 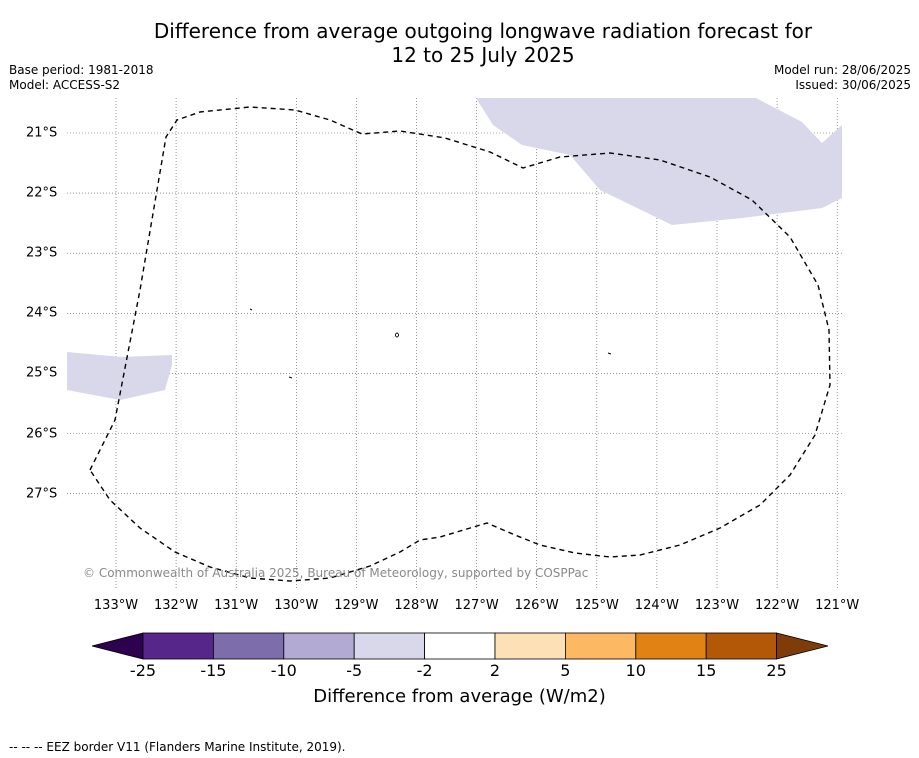 What do you see at coordinates (596, 605) in the screenshot?
I see `longitude-label: 125°W` at bounding box center [596, 605].